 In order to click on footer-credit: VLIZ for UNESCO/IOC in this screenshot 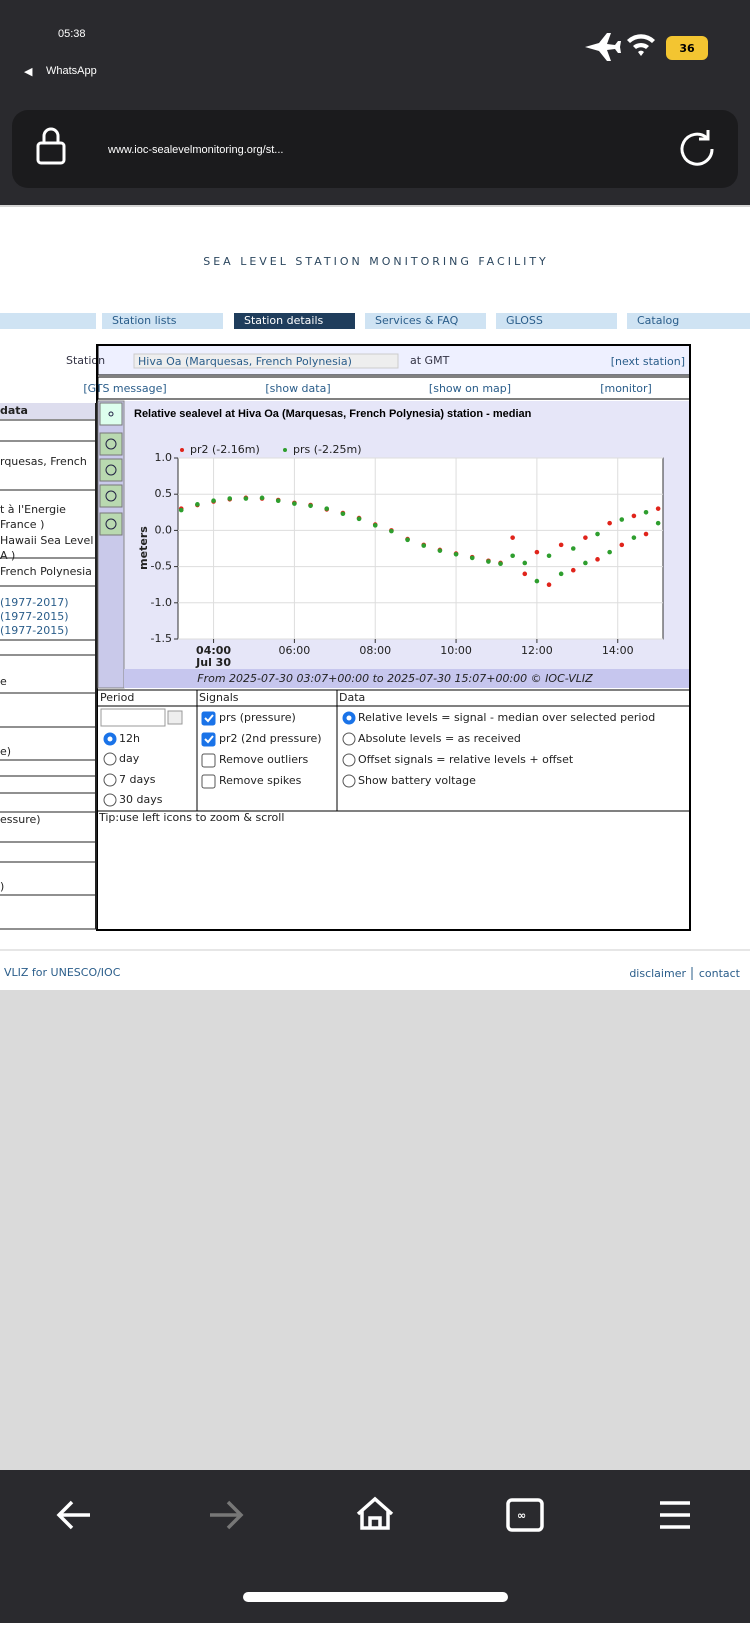, I will do `click(62, 972)`.